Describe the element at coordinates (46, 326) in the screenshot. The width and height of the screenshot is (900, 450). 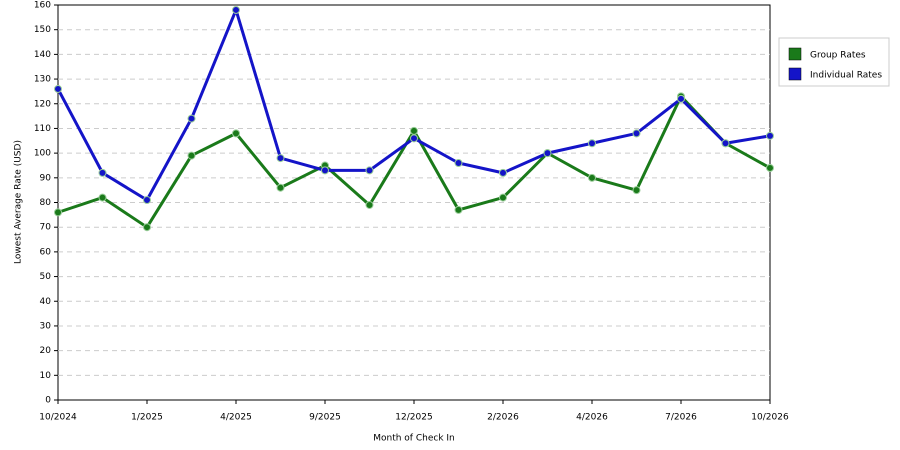
I see `y-tick-label: 30` at that location.